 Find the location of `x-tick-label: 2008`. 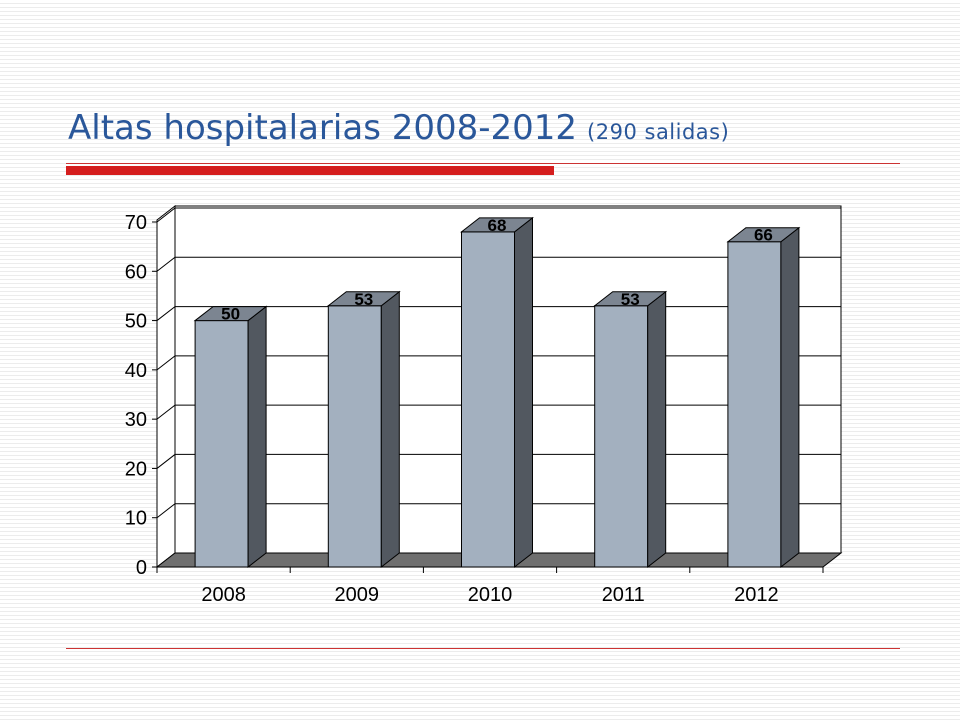

x-tick-label: 2008 is located at coordinates (223, 595).